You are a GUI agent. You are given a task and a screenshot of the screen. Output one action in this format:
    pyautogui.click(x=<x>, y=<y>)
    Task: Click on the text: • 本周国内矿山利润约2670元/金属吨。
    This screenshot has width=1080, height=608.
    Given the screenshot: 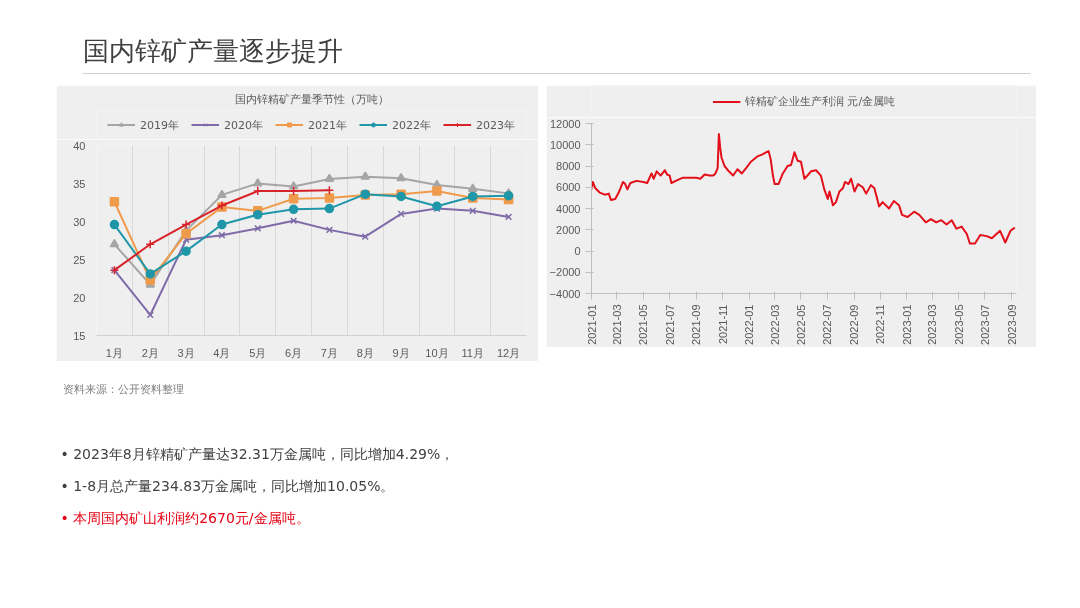 What is the action you would take?
    pyautogui.click(x=185, y=517)
    